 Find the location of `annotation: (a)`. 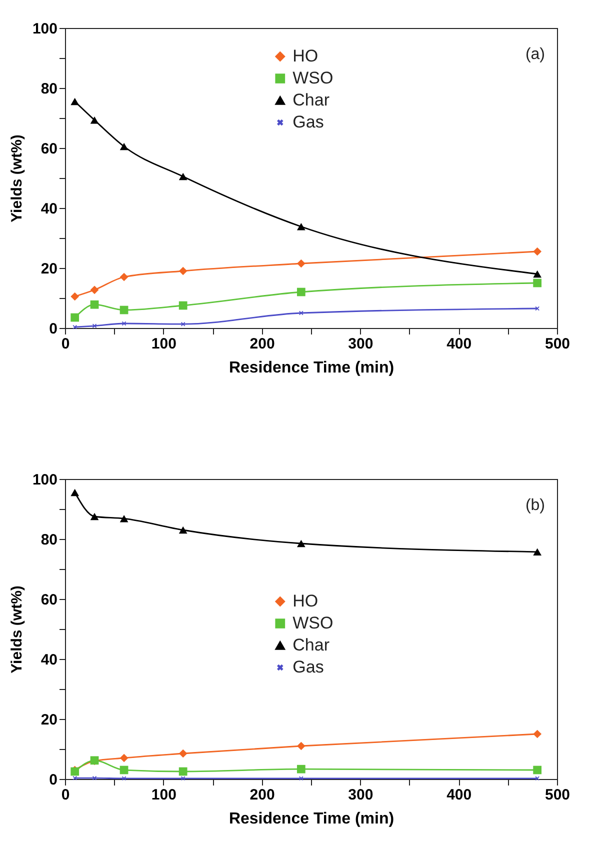

annotation: (a) is located at coordinates (535, 54).